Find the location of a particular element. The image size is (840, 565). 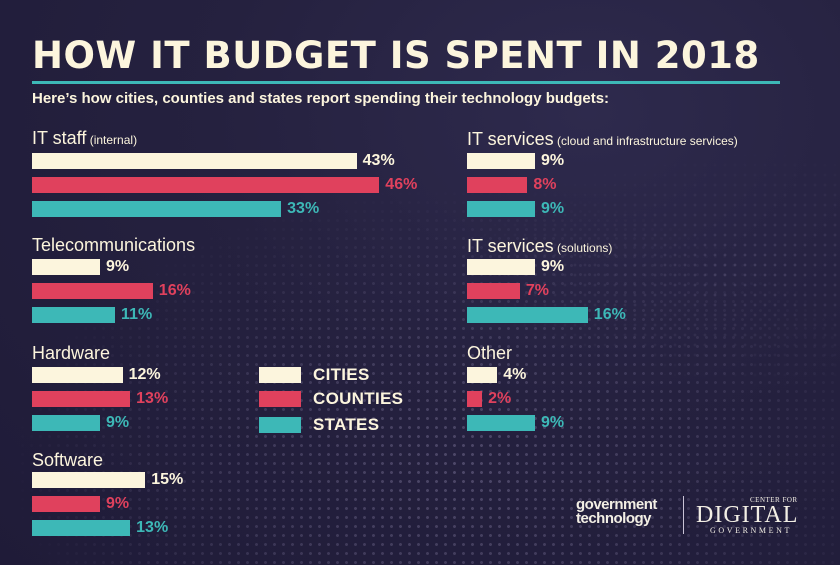

group-label-sub: (internal) is located at coordinates (112, 140).